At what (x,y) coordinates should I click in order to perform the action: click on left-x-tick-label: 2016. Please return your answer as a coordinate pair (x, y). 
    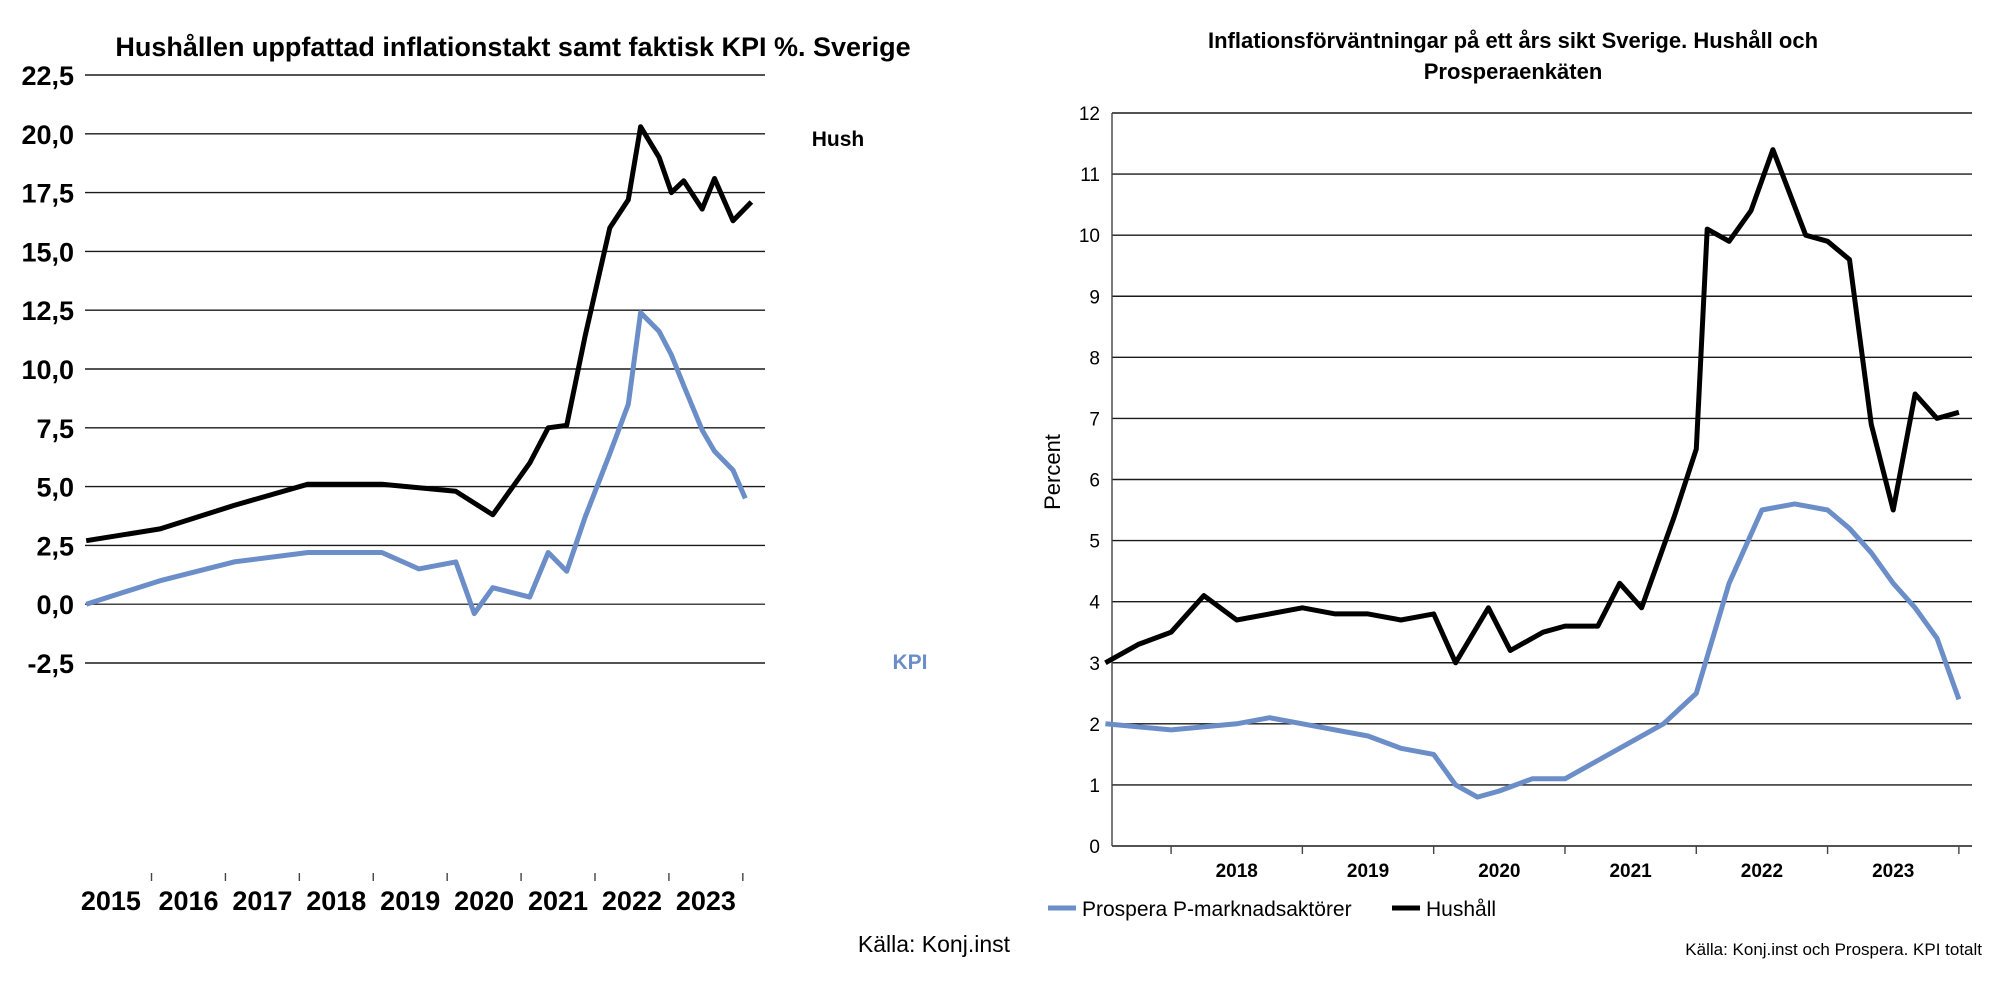
    Looking at the image, I should click on (188, 901).